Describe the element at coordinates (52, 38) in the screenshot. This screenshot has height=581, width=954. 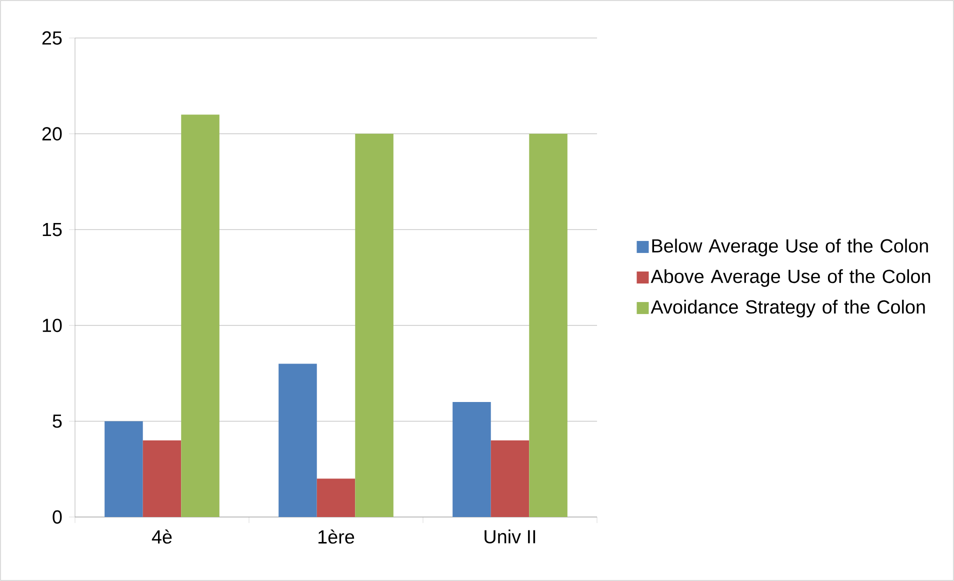
I see `y-tick-label: 25` at that location.